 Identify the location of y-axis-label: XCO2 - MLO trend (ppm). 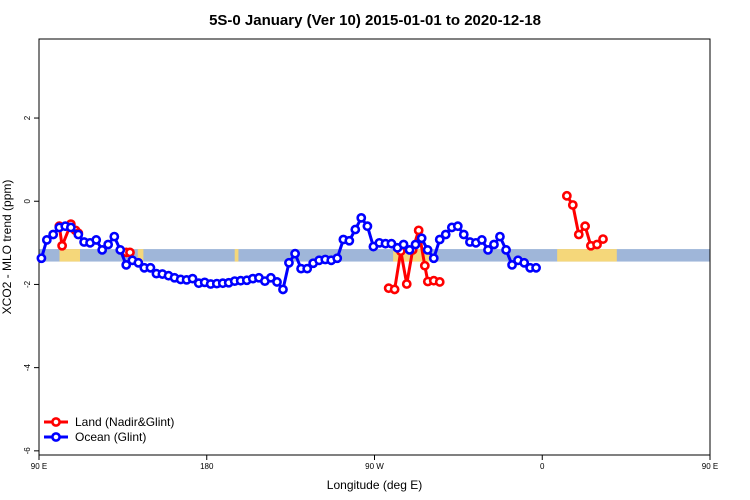
(7, 247).